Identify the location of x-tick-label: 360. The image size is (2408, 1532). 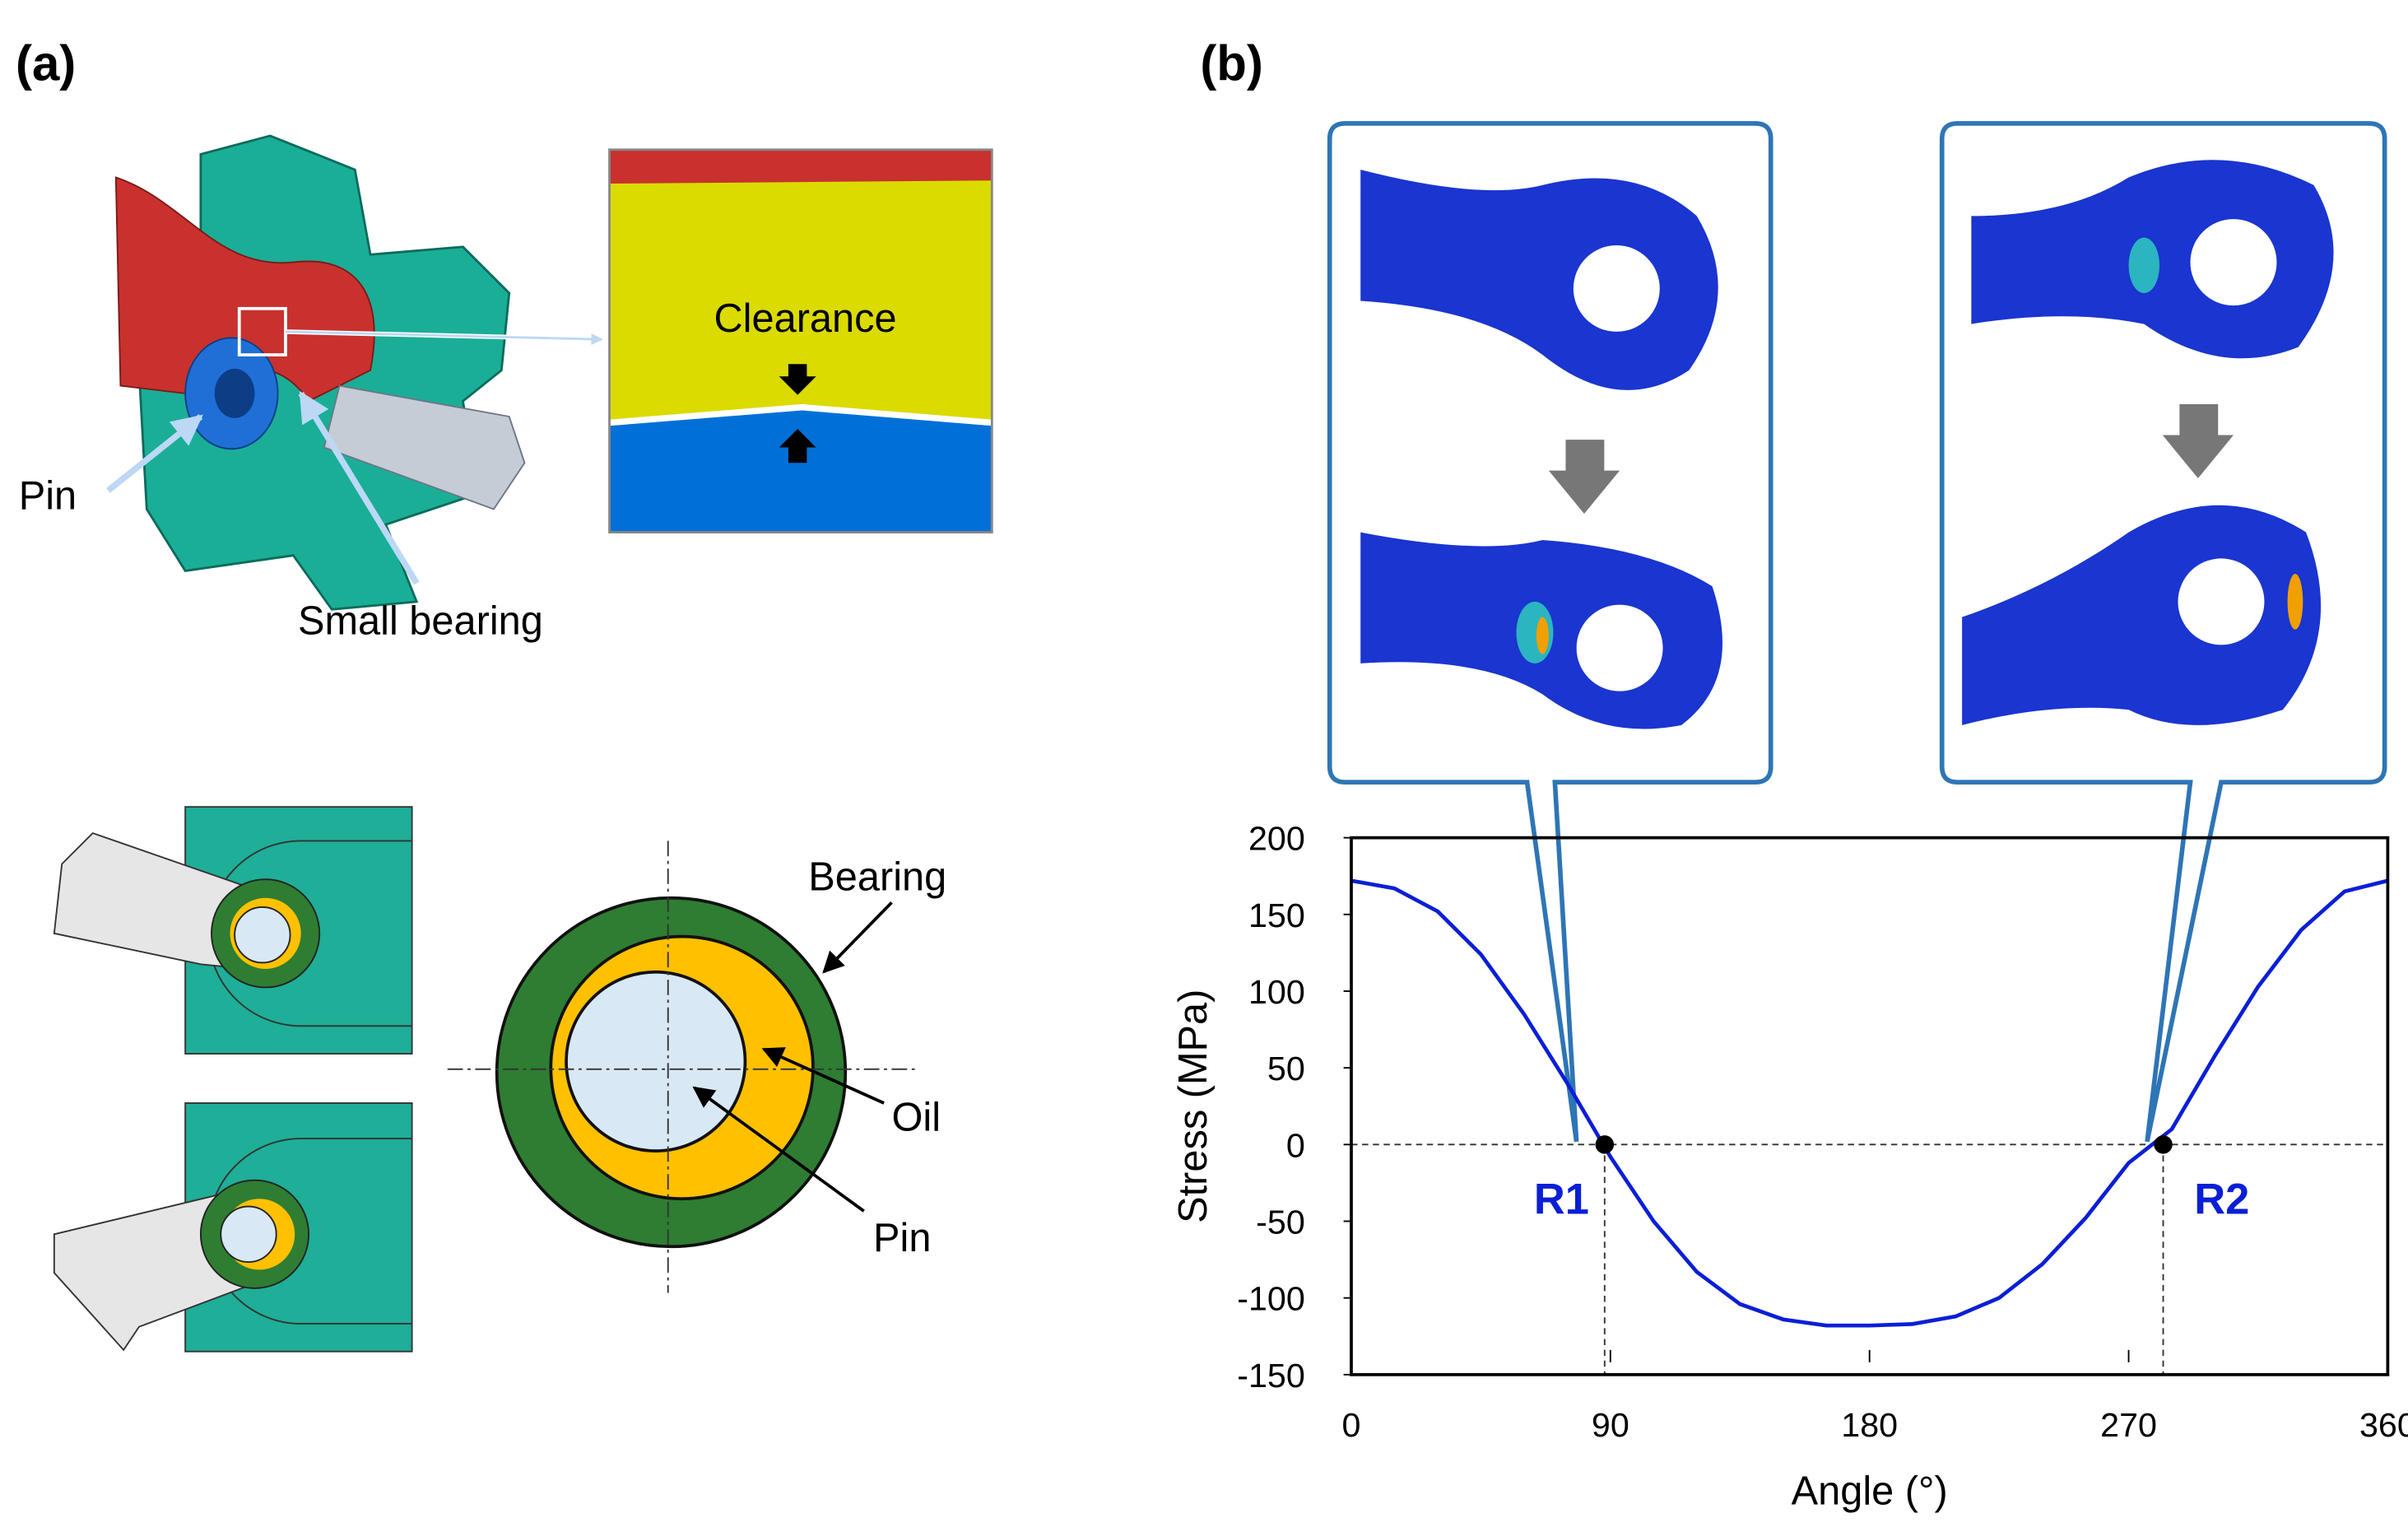
(2383, 1425).